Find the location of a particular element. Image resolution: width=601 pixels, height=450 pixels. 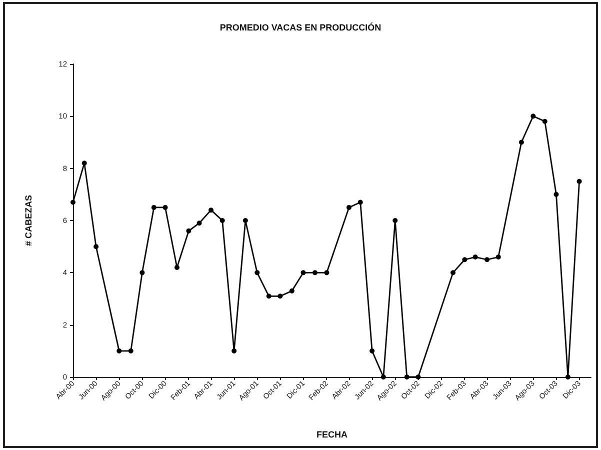

chart-title: PROMEDIO VACAS EN PRODUCCIÓN is located at coordinates (301, 27).